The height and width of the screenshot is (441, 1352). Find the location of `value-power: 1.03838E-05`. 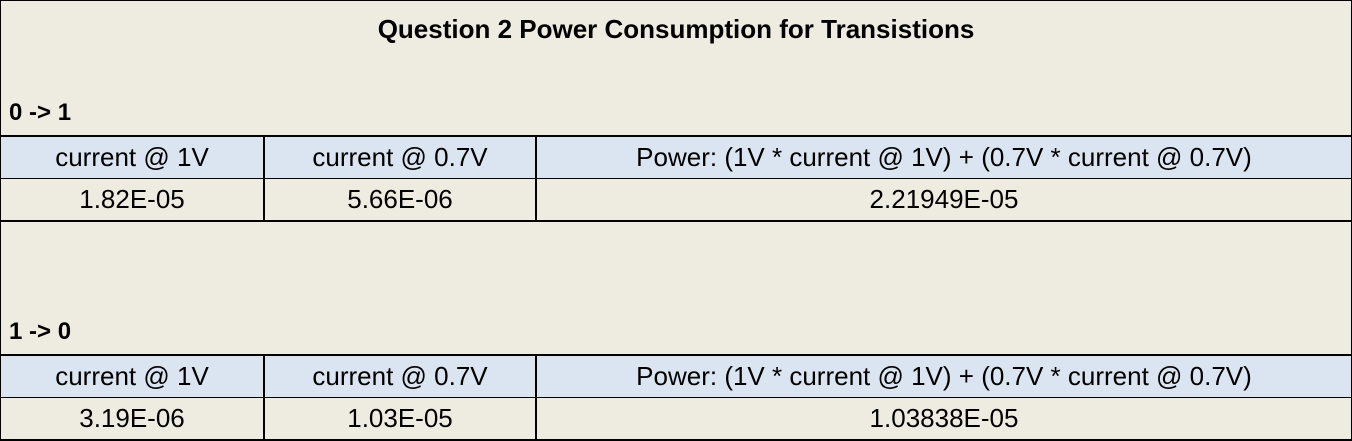

value-power: 1.03838E-05 is located at coordinates (944, 418).